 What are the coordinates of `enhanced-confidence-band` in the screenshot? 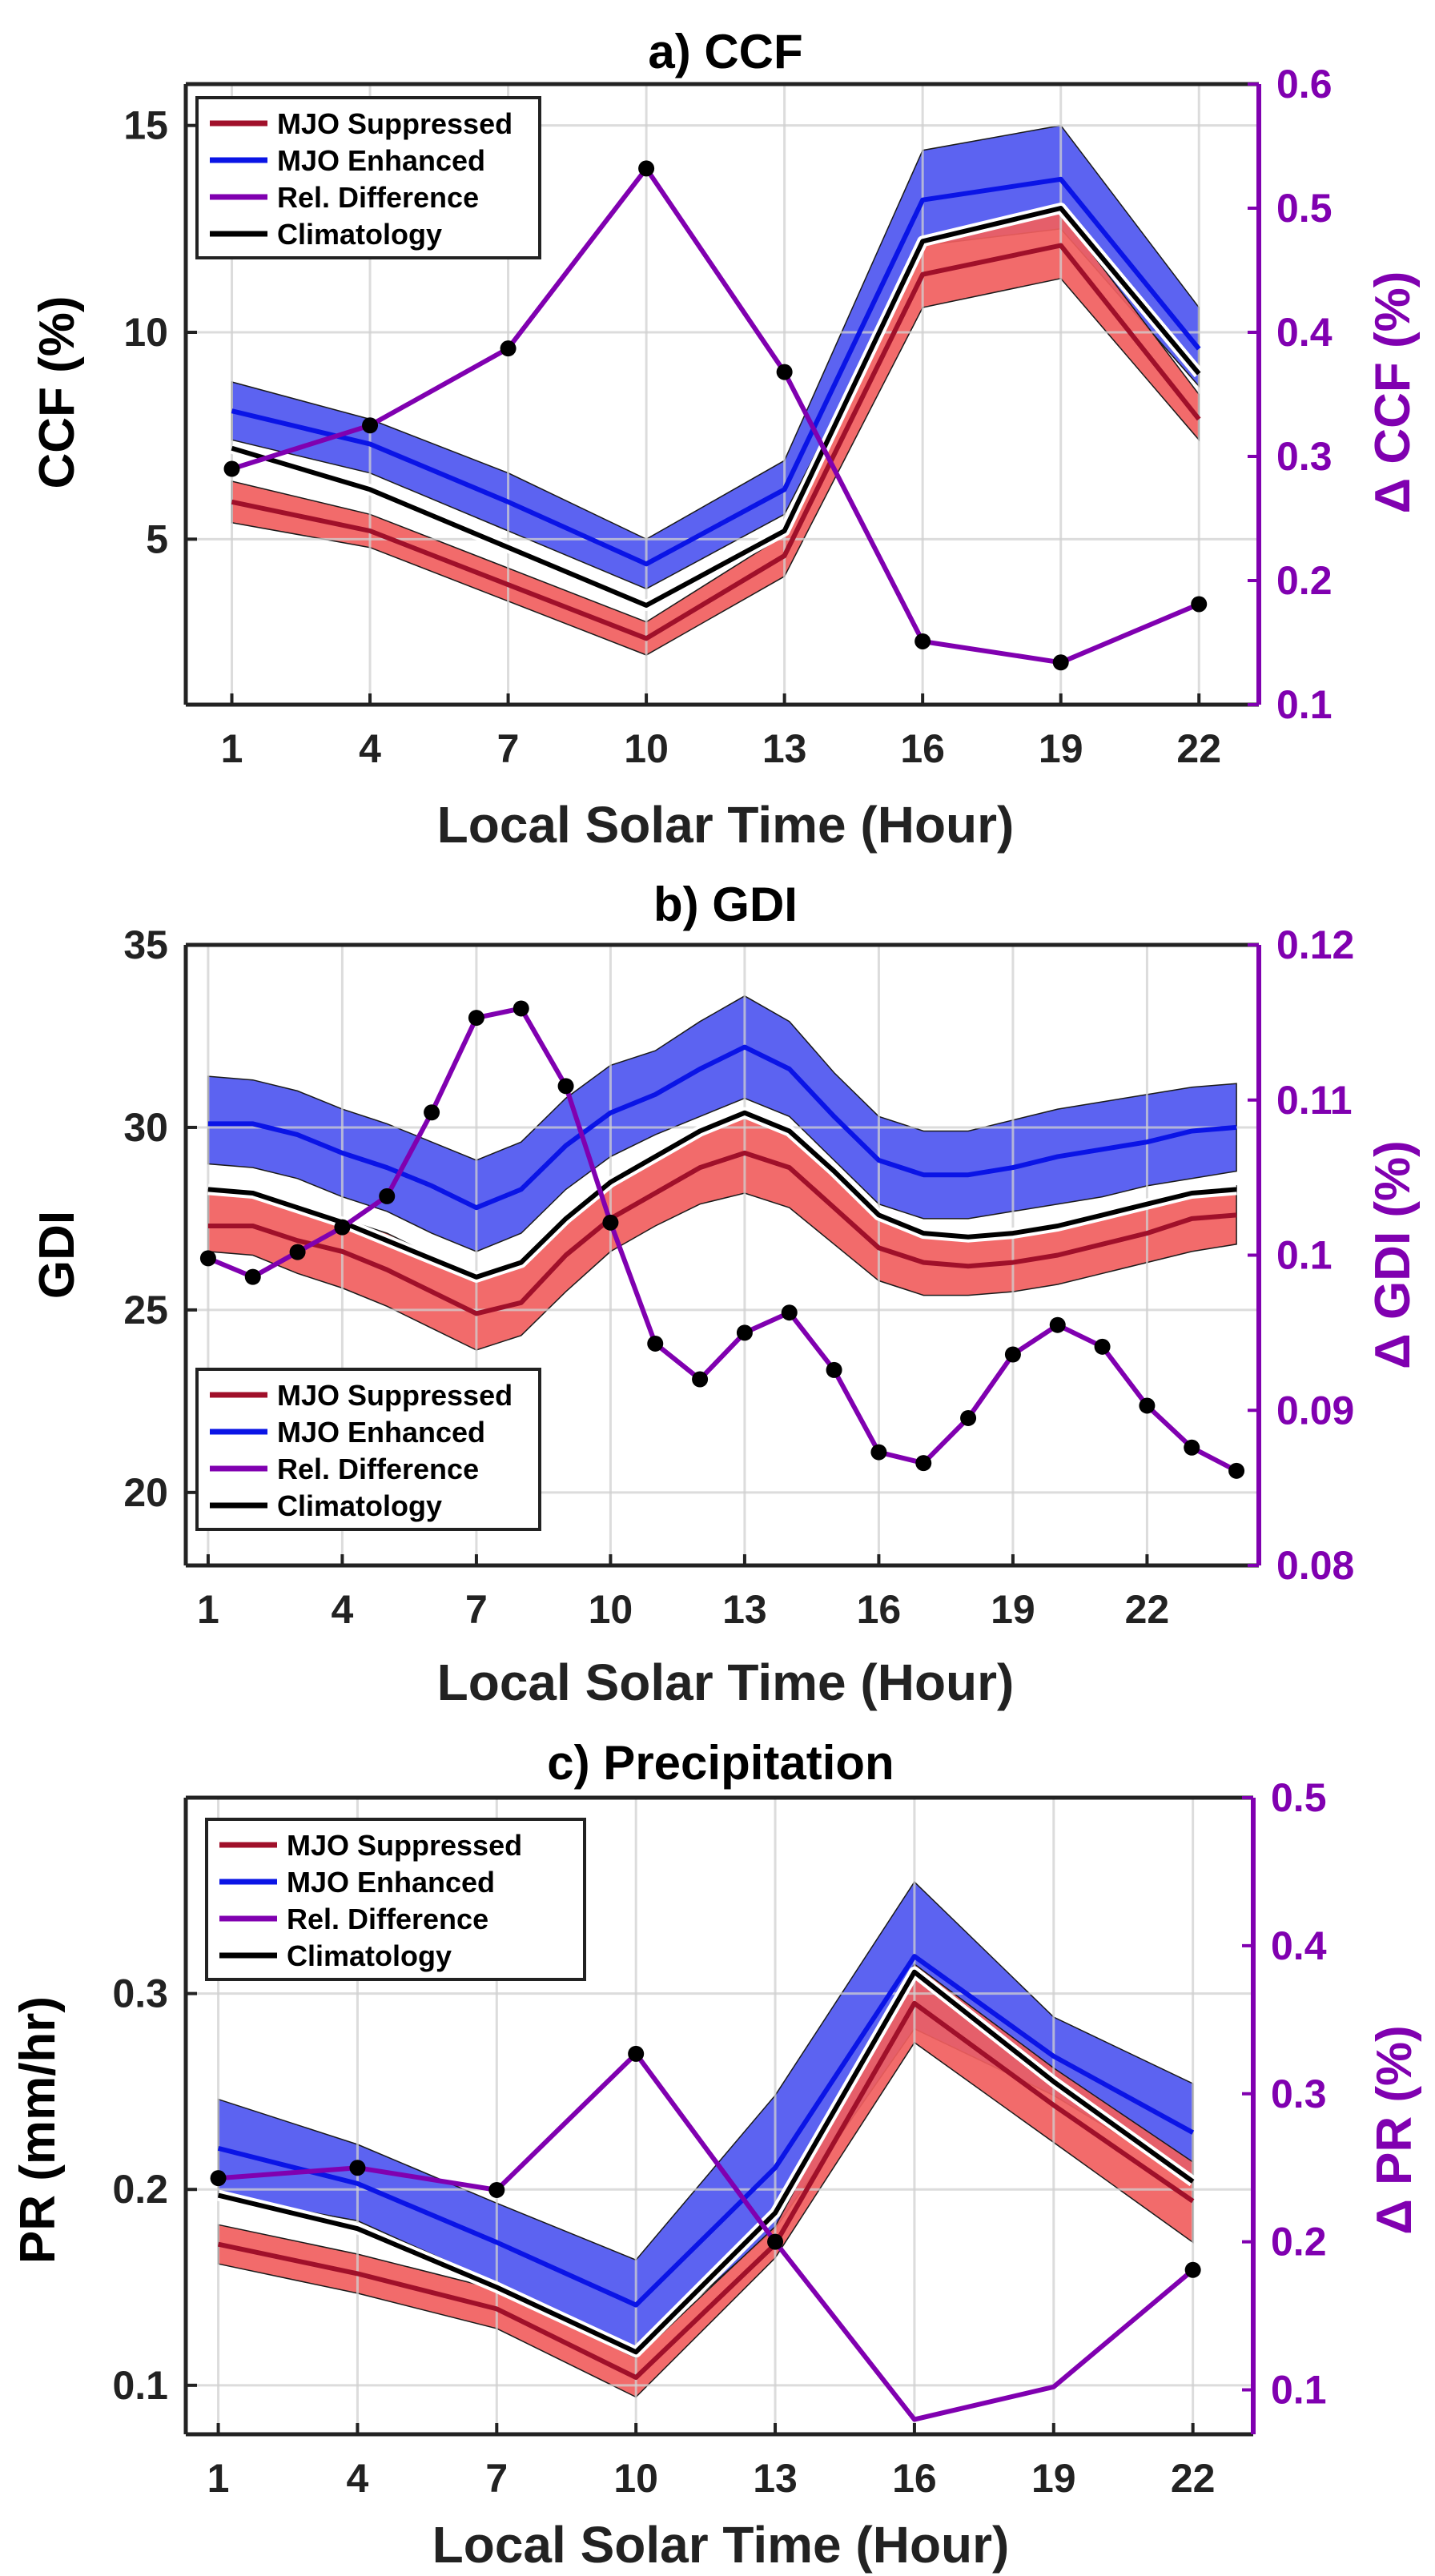 It's located at (722, 1123).